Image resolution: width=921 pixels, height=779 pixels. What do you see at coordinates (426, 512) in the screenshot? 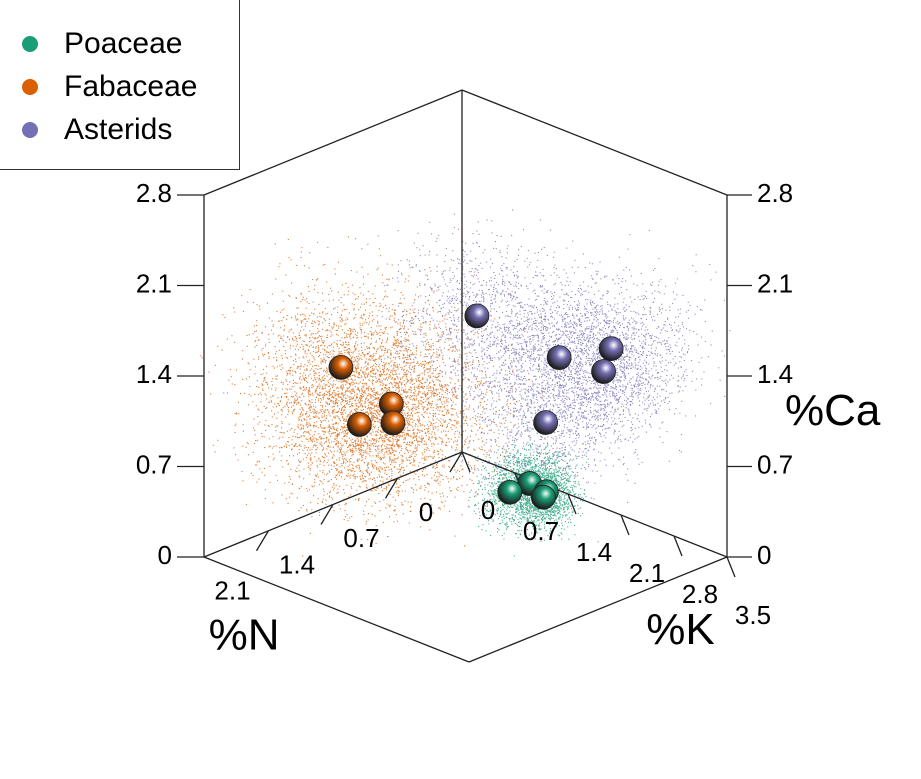
I see `y-tick-label: 0` at bounding box center [426, 512].